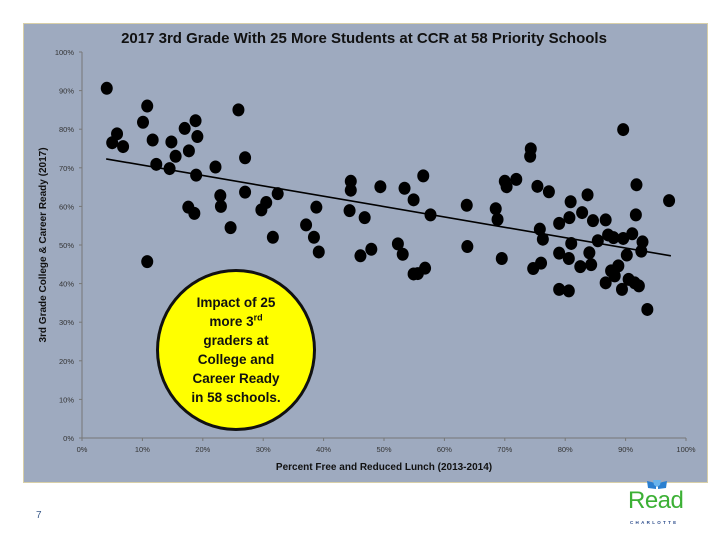 The height and width of the screenshot is (540, 720). I want to click on annotation-line: more 3rd, so click(235, 321).